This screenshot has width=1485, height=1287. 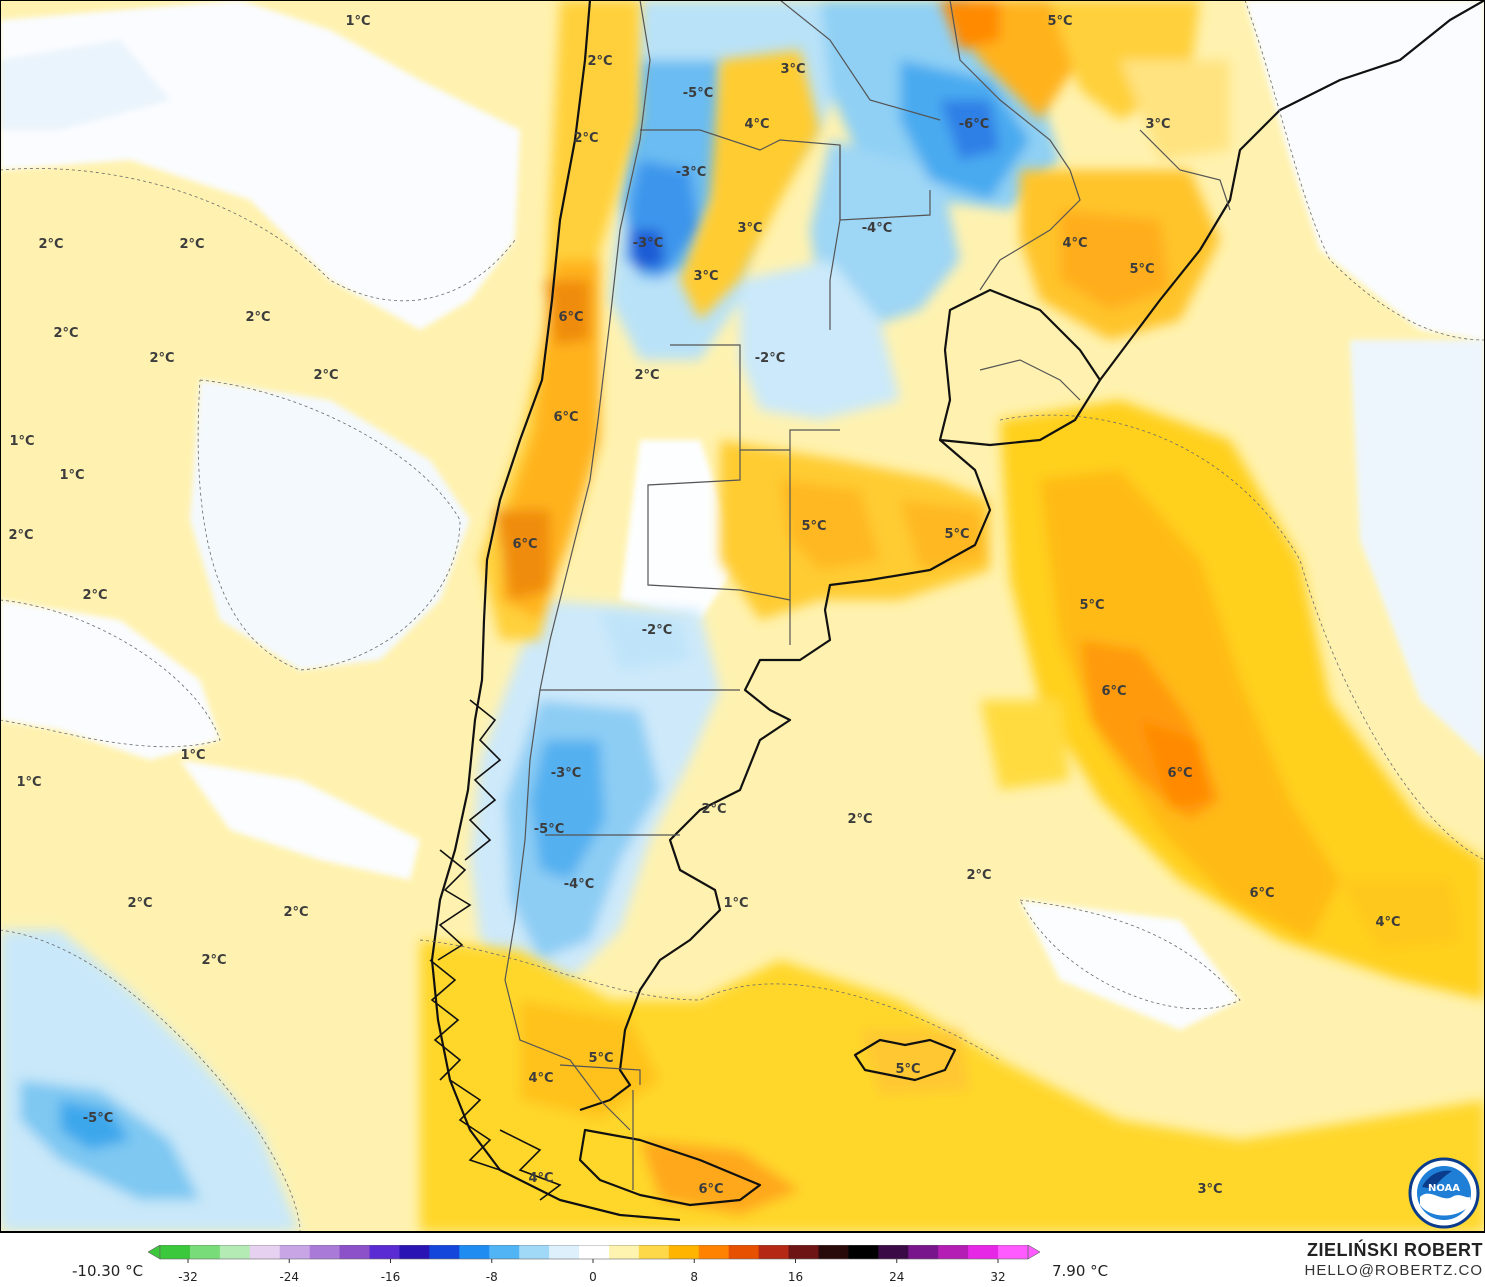 What do you see at coordinates (1393, 1270) in the screenshot?
I see `author-email: HELLO@ROBERTZ.CO` at bounding box center [1393, 1270].